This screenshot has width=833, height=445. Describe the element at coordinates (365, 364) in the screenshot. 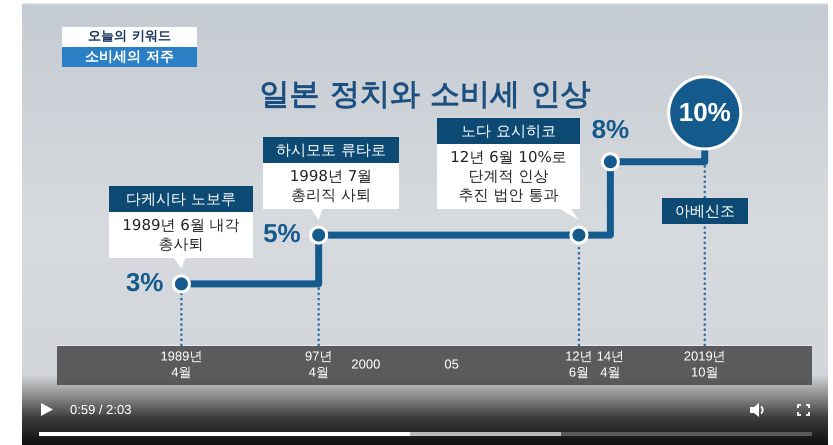

I see `x-tick-label: 2000` at that location.